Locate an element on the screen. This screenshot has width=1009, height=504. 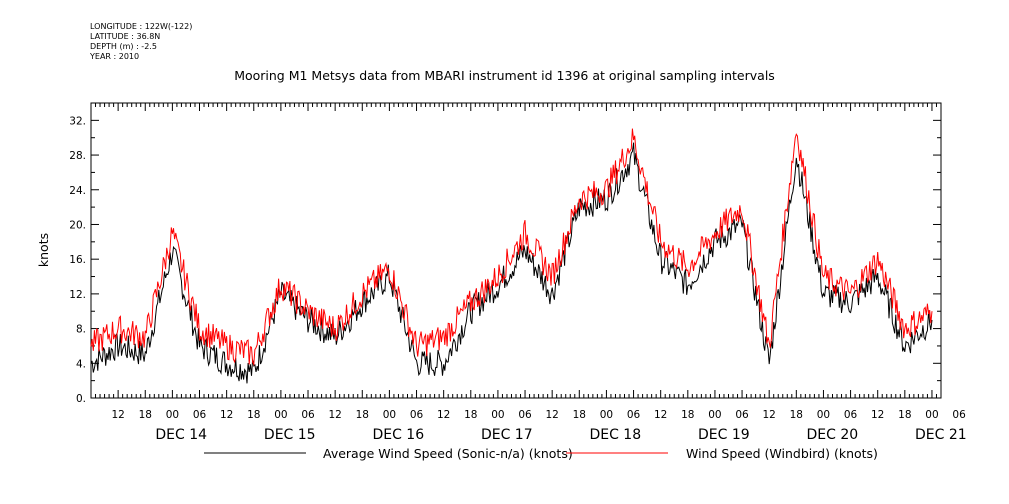
x-day-label: DEC 16 is located at coordinates (398, 435).